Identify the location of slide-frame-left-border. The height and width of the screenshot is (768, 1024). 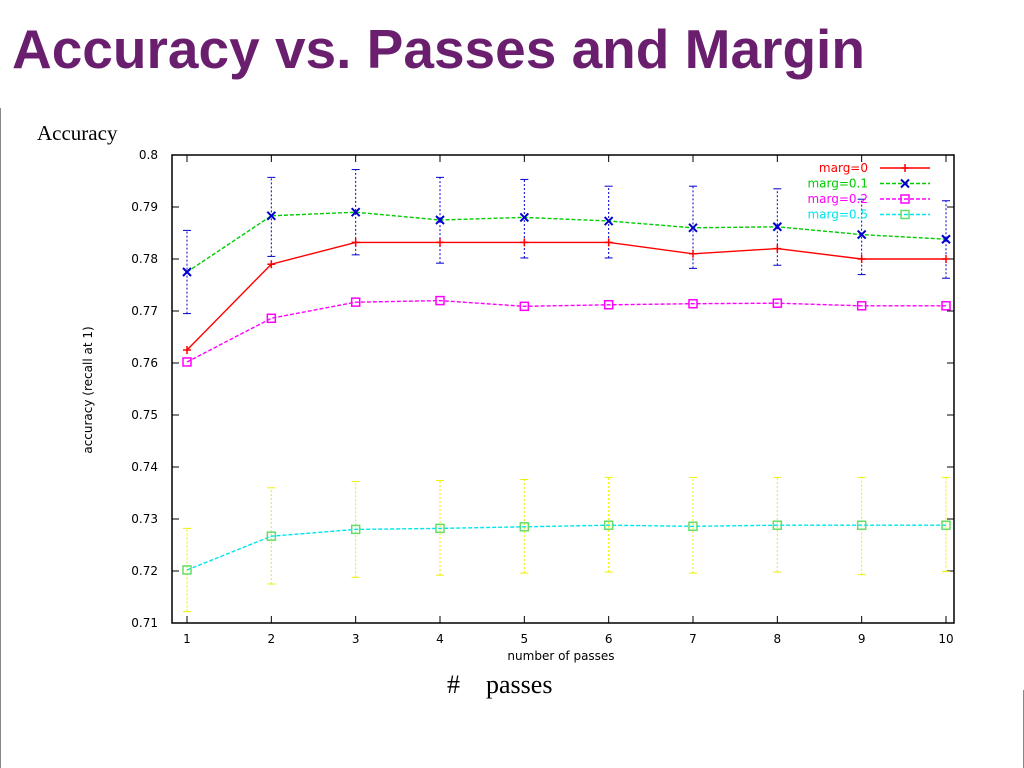
(0, 438).